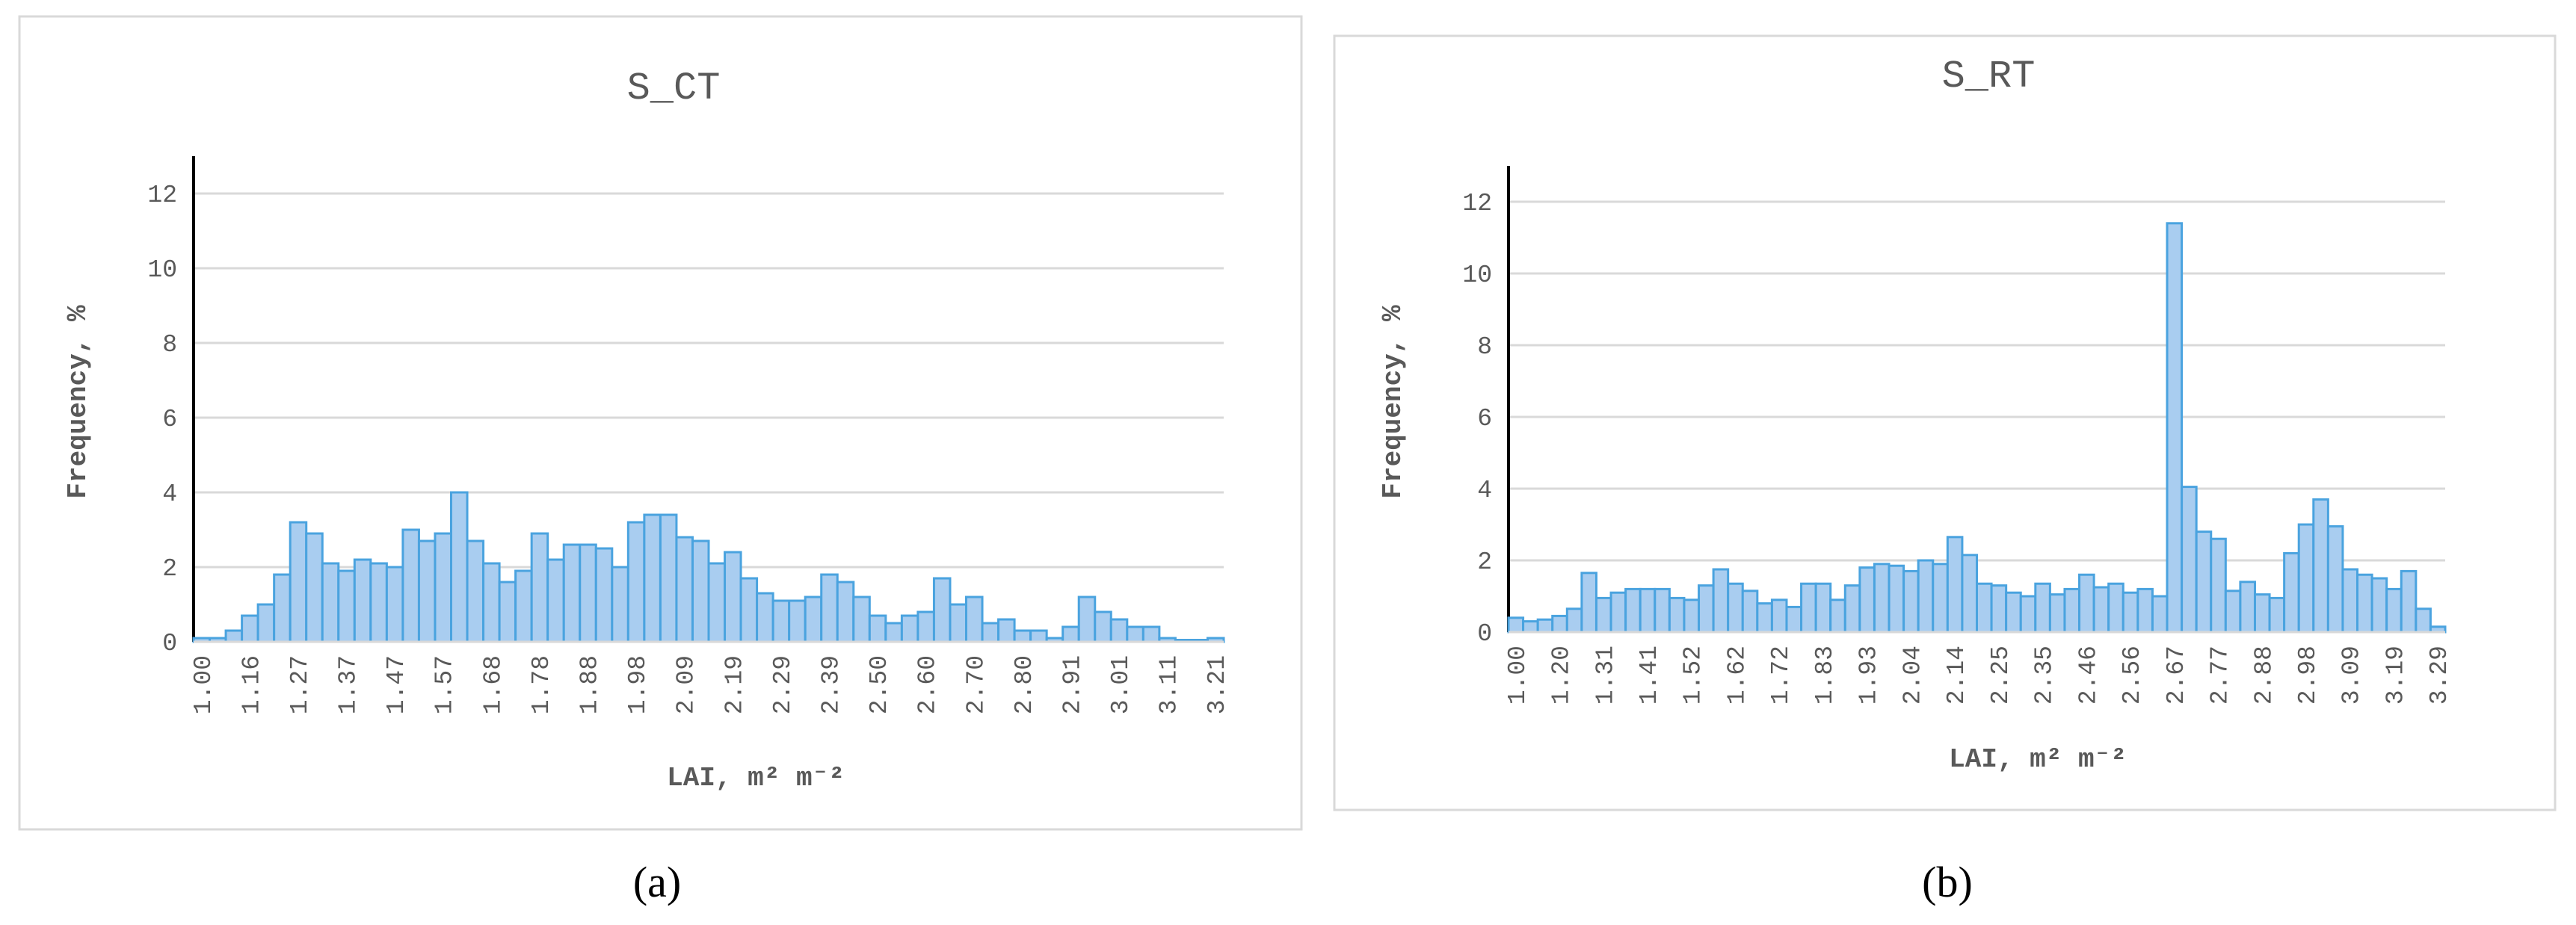 The image size is (2576, 925). Describe the element at coordinates (541, 685) in the screenshot. I see `x-tick-label: 1.78` at that location.